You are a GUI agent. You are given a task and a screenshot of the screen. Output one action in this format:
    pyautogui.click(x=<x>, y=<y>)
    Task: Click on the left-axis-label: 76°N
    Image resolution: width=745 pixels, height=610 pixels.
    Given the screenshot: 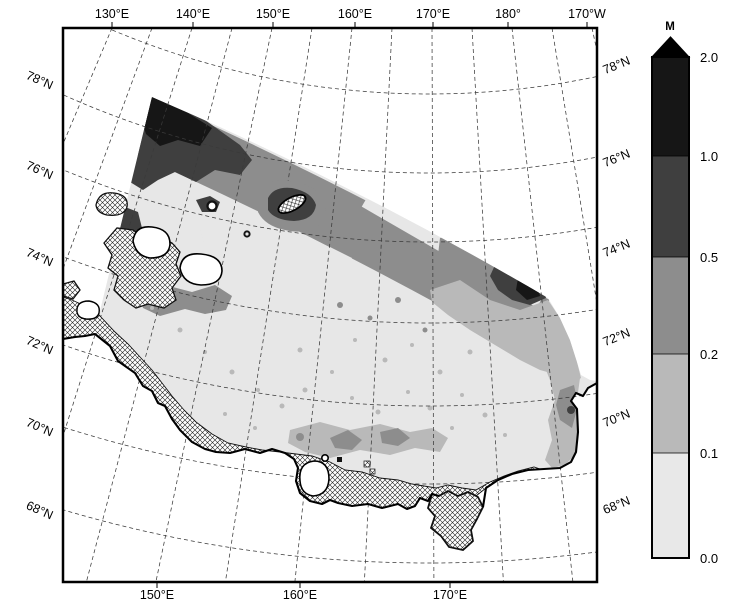 What is the action you would take?
    pyautogui.click(x=39, y=170)
    